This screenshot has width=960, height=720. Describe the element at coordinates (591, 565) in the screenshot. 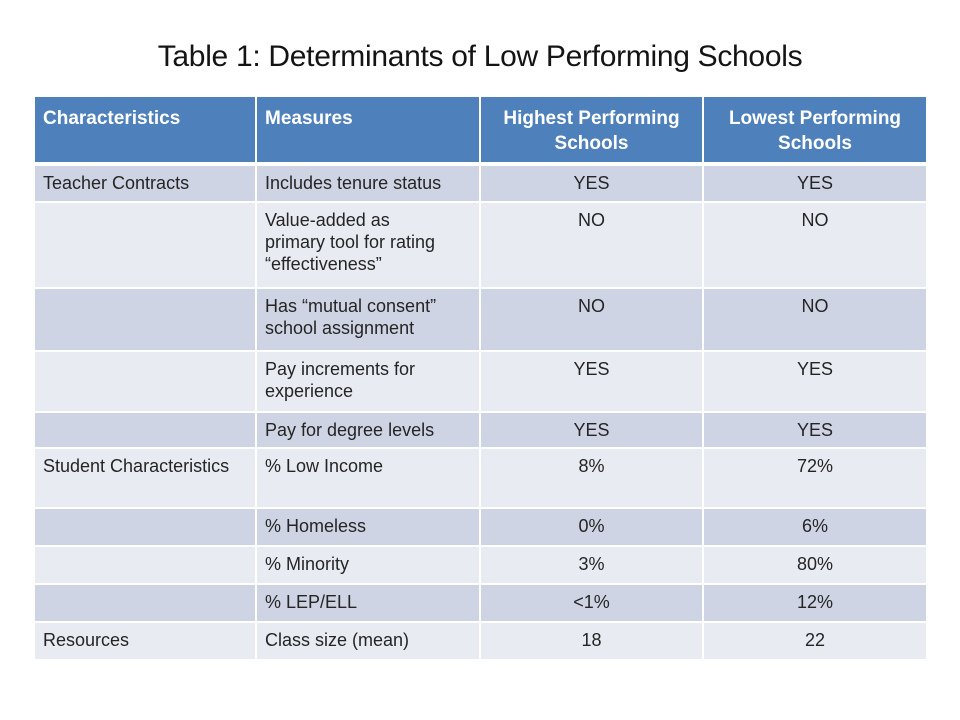

I see `cell-highest: 3%` at that location.